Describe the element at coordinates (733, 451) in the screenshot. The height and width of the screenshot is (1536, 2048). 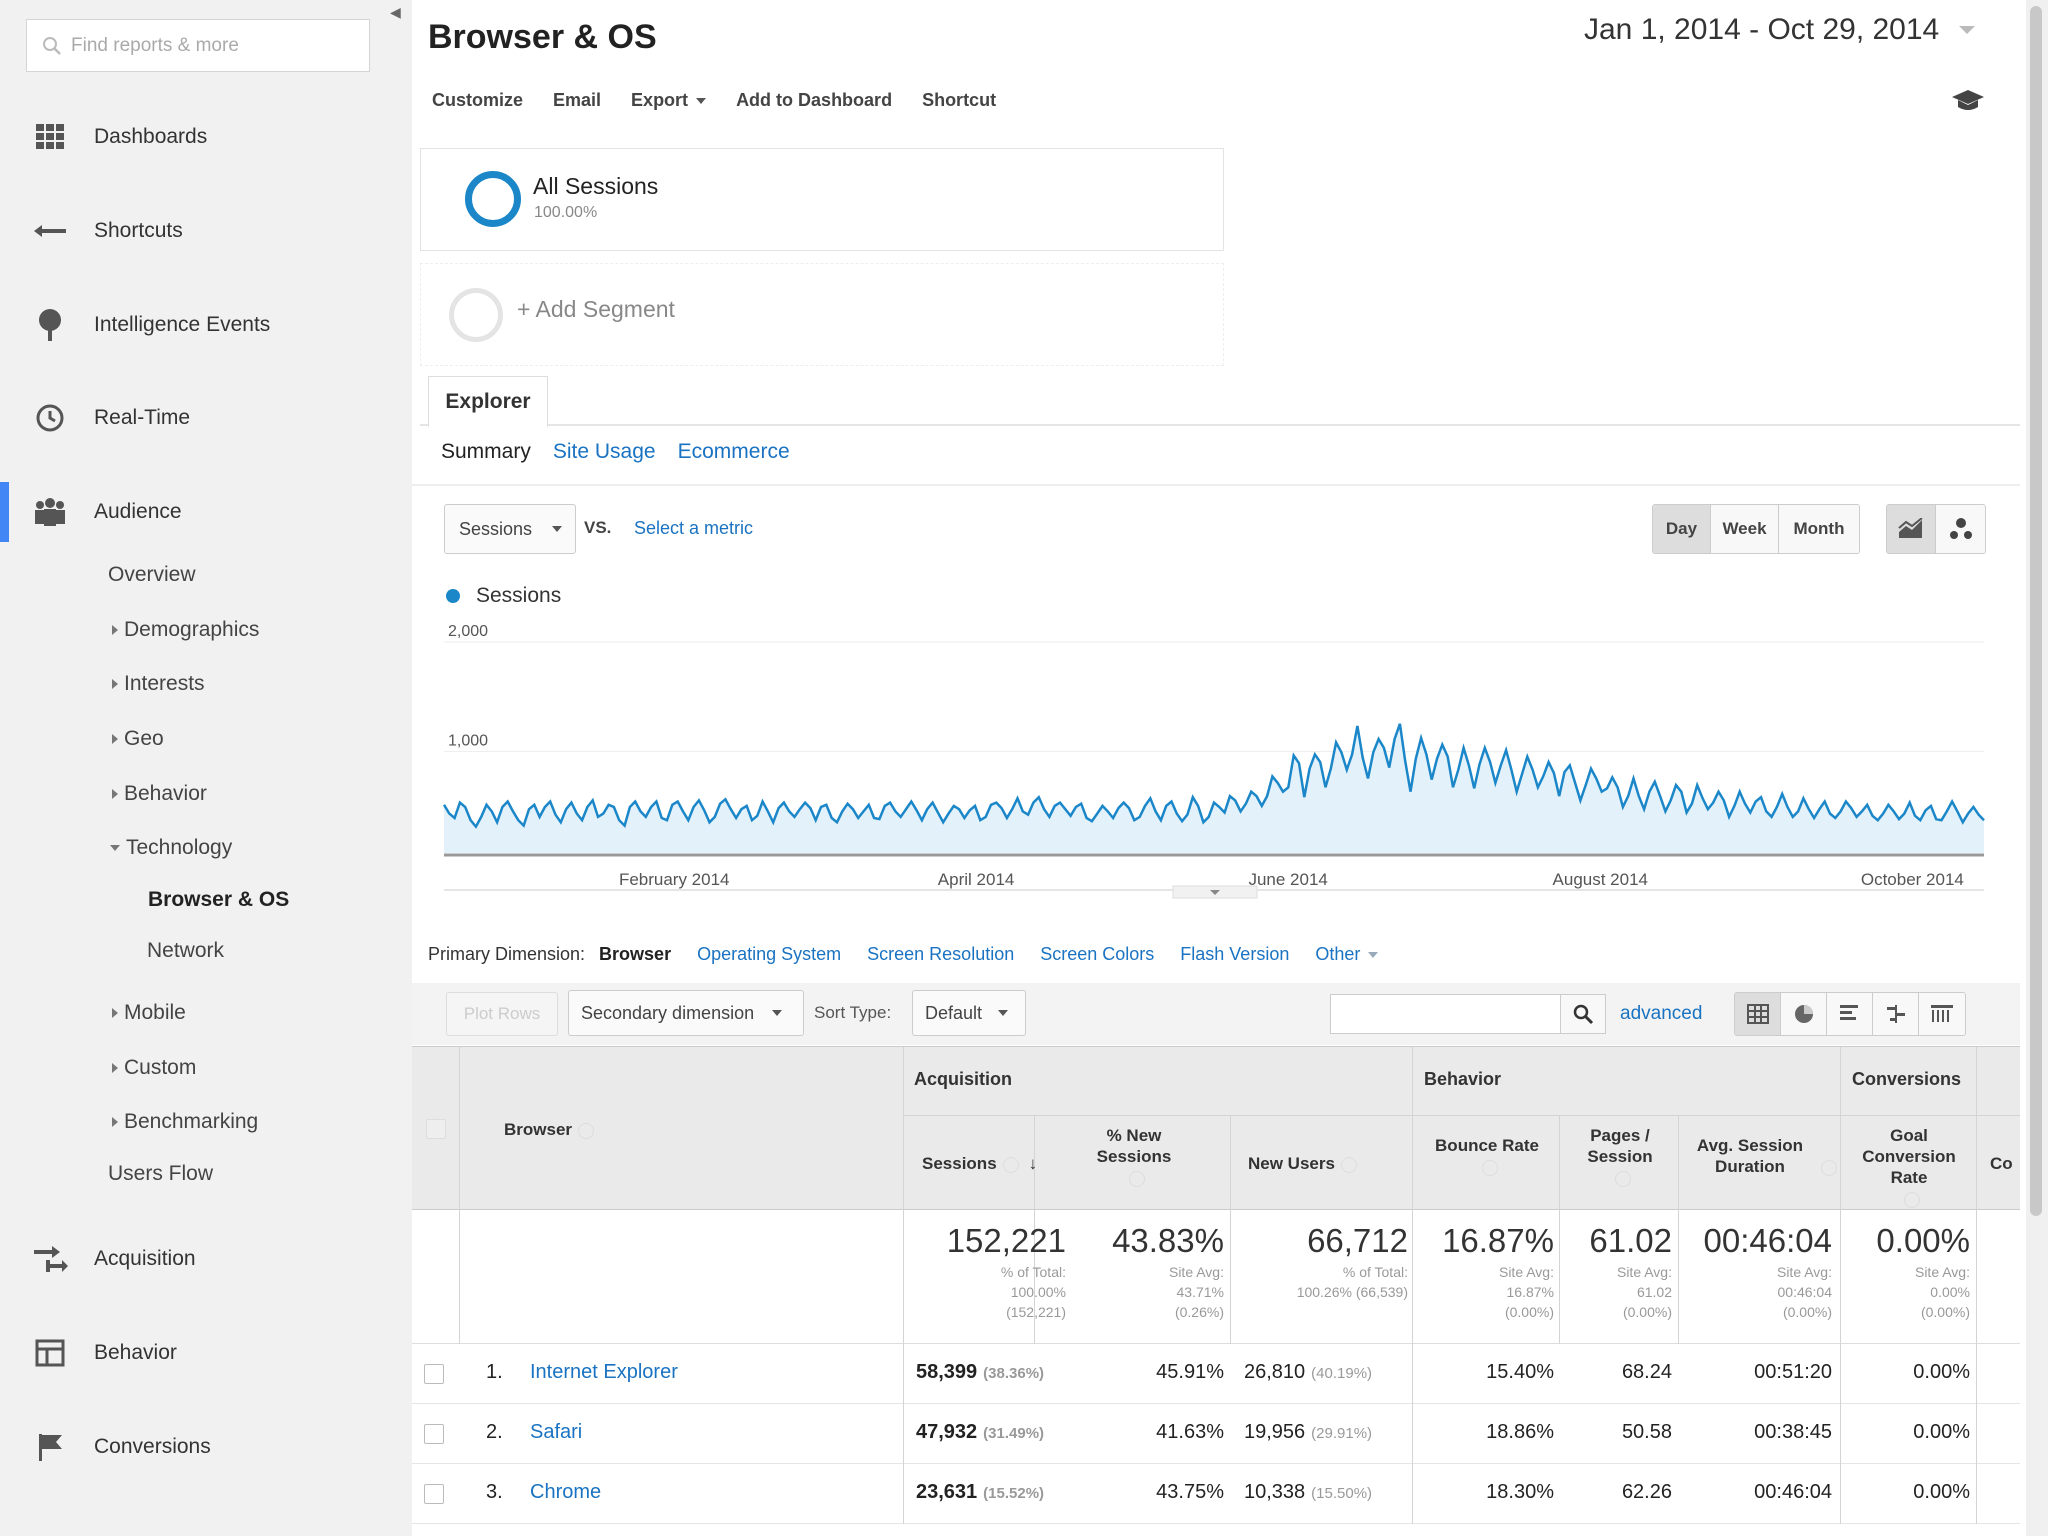
I see `subtab-ecommerce: Ecommerce` at that location.